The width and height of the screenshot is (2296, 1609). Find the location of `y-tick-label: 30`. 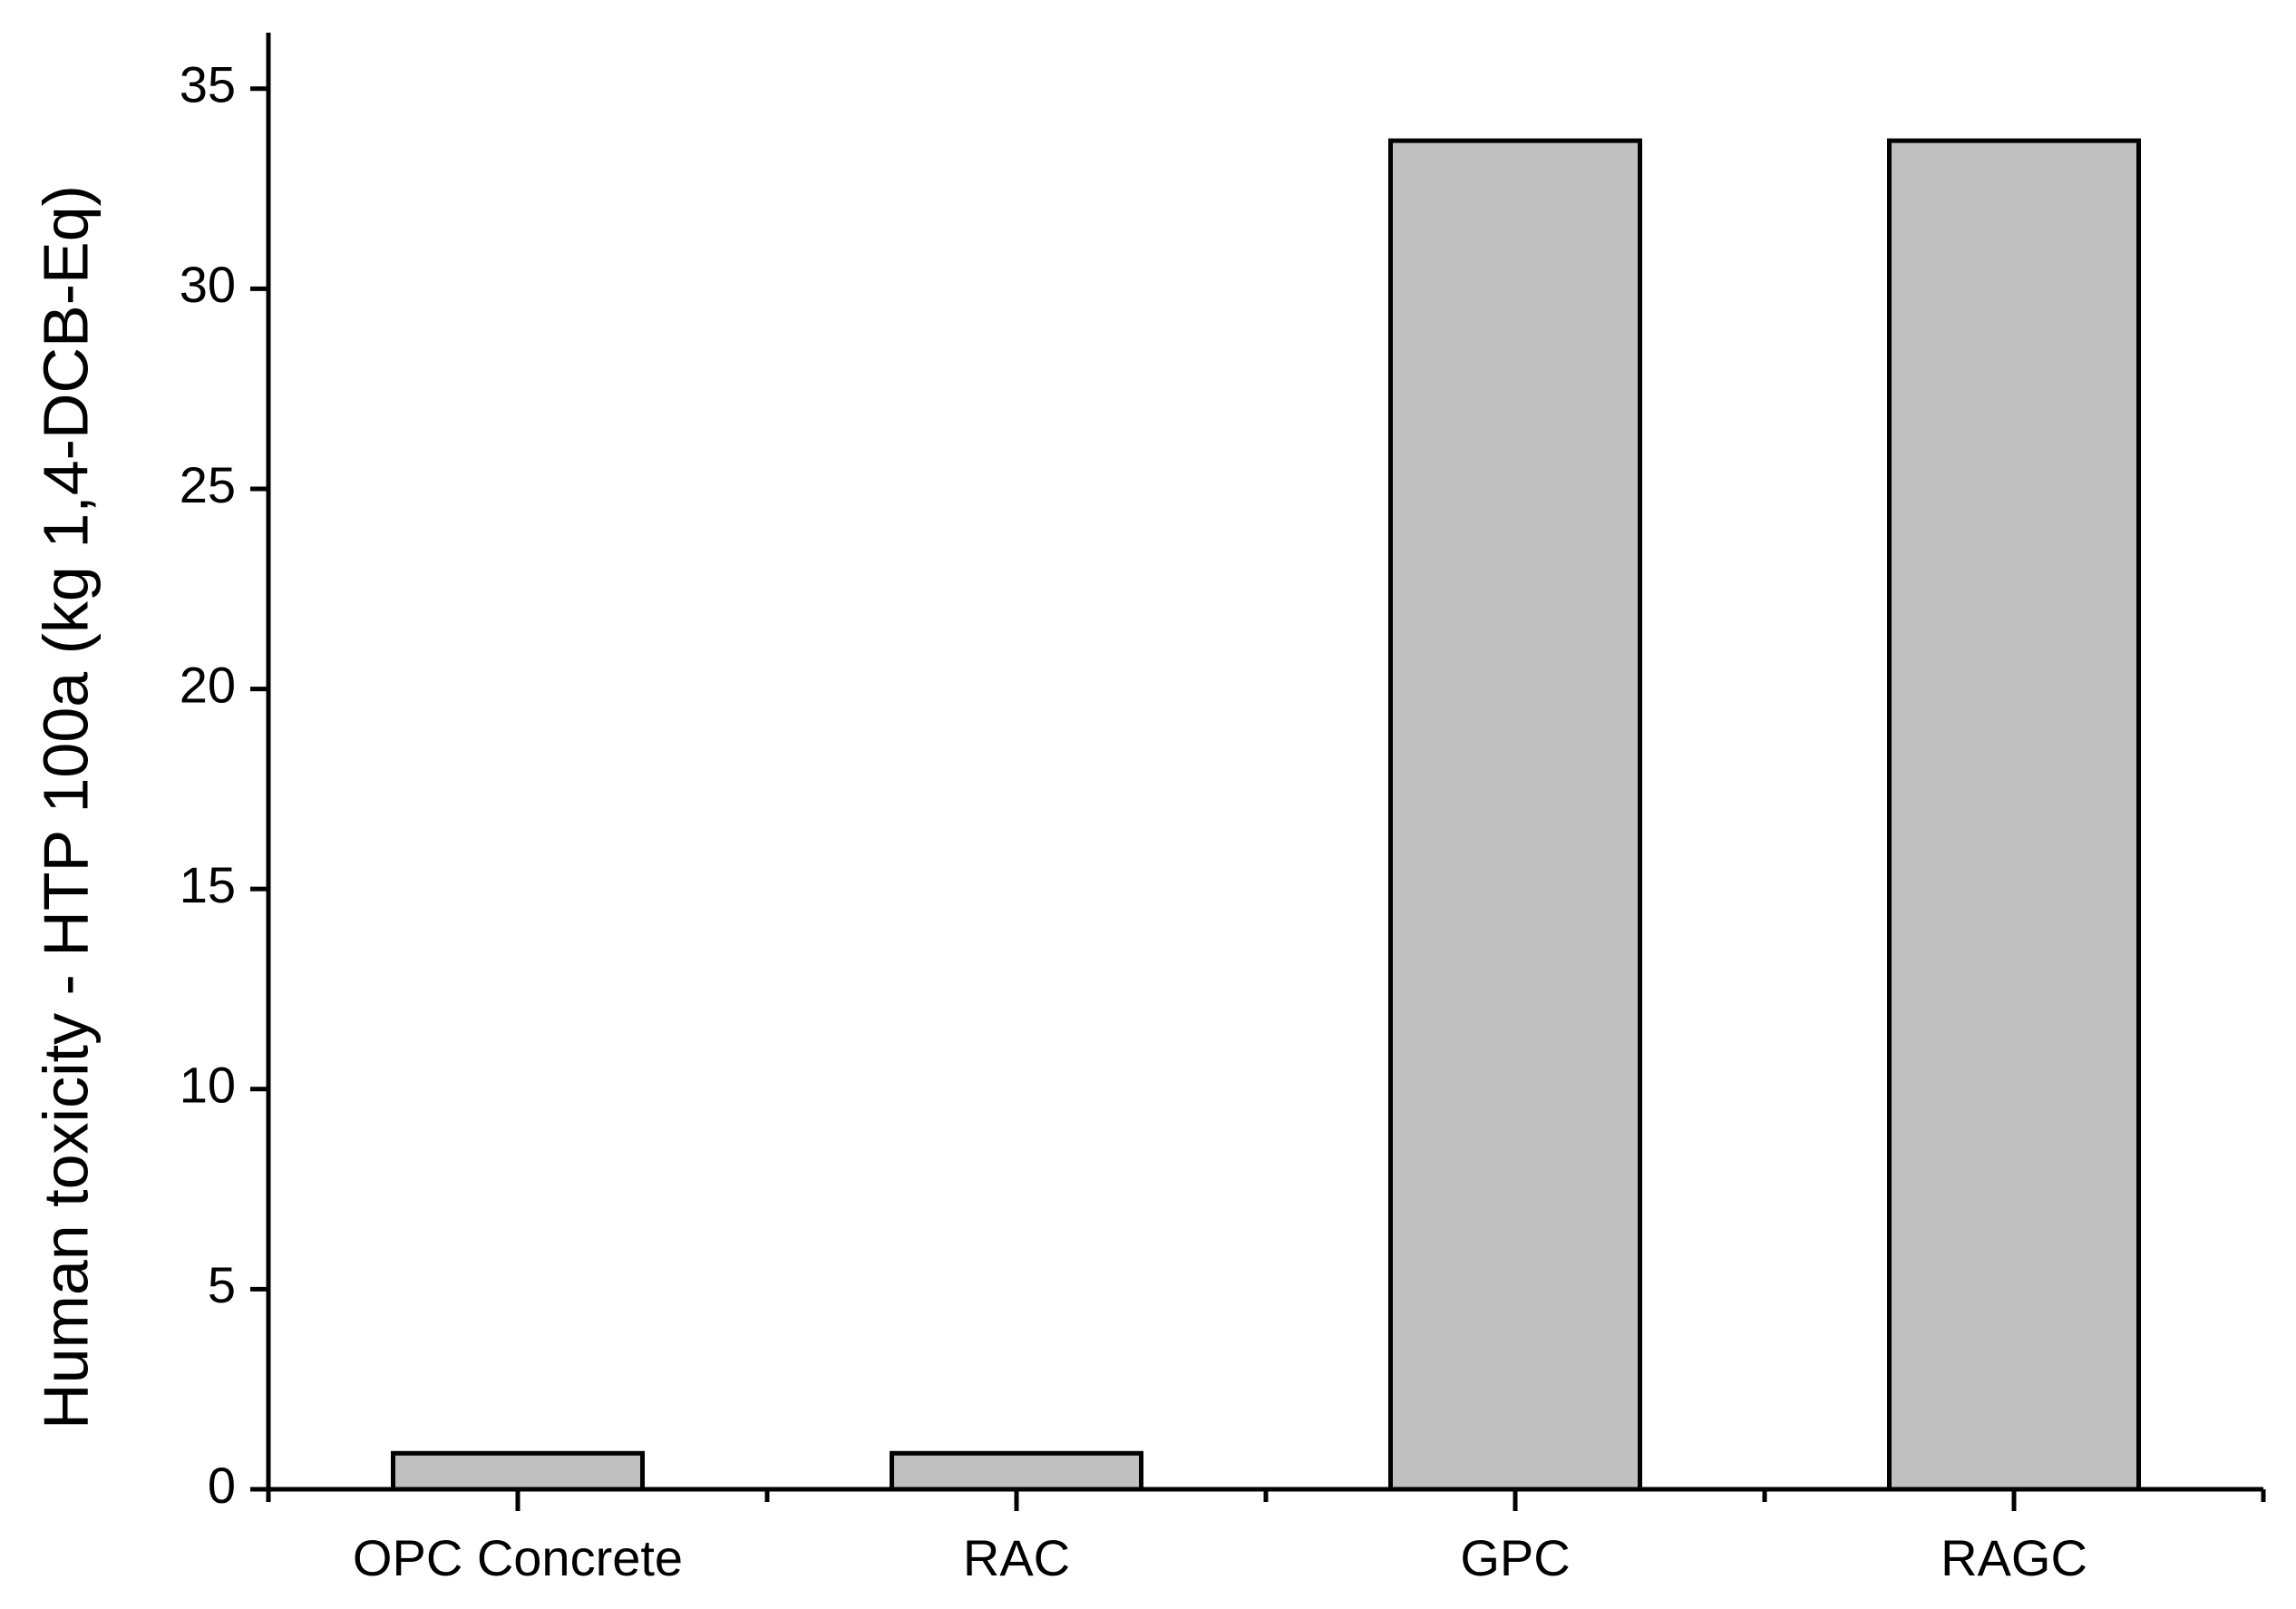

y-tick-label: 30 is located at coordinates (208, 285).